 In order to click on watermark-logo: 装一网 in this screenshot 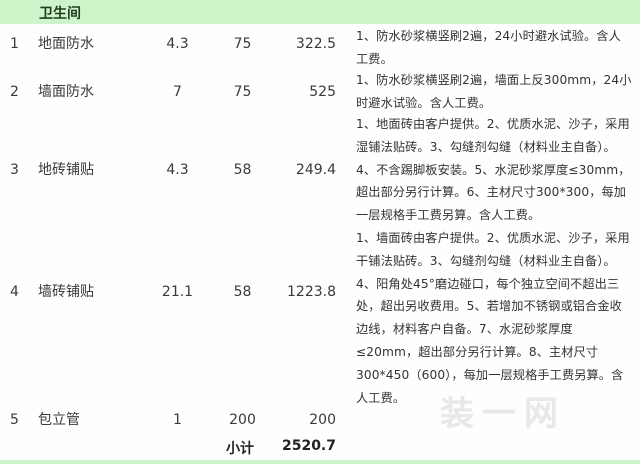, I will do `click(503, 414)`.